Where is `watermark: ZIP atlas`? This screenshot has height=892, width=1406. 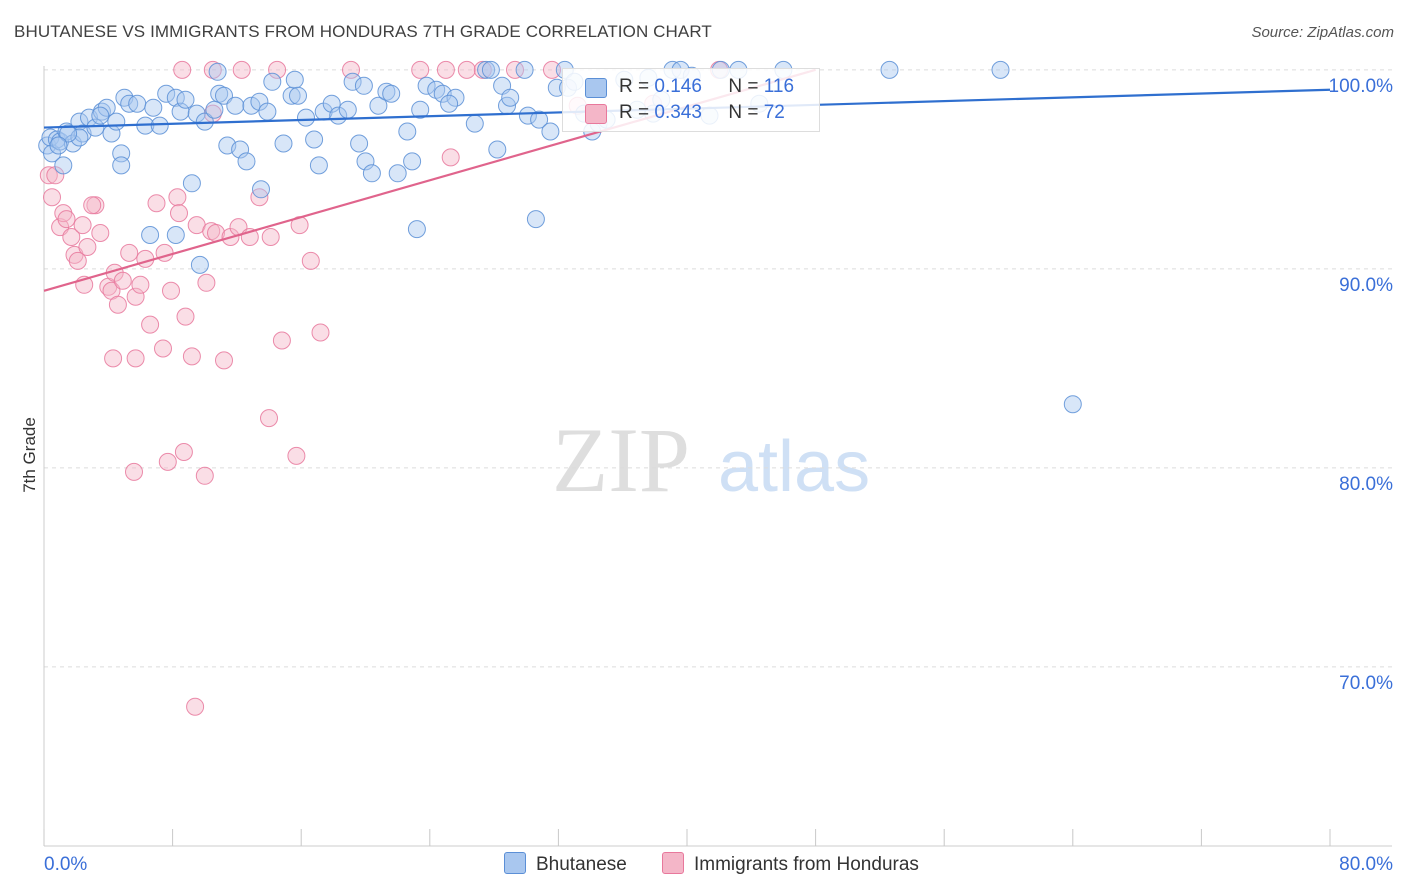 watermark: ZIP atlas is located at coordinates (711, 460).